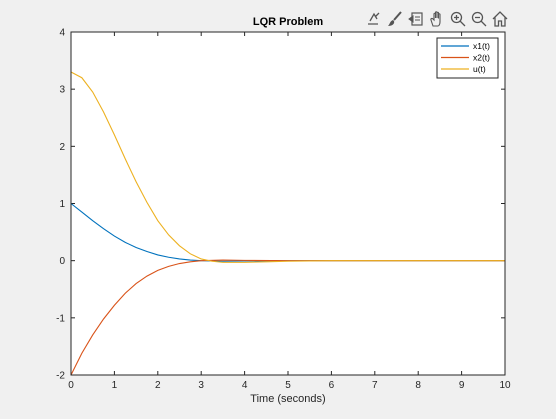  I want to click on y-tick-label: 1, so click(62, 204).